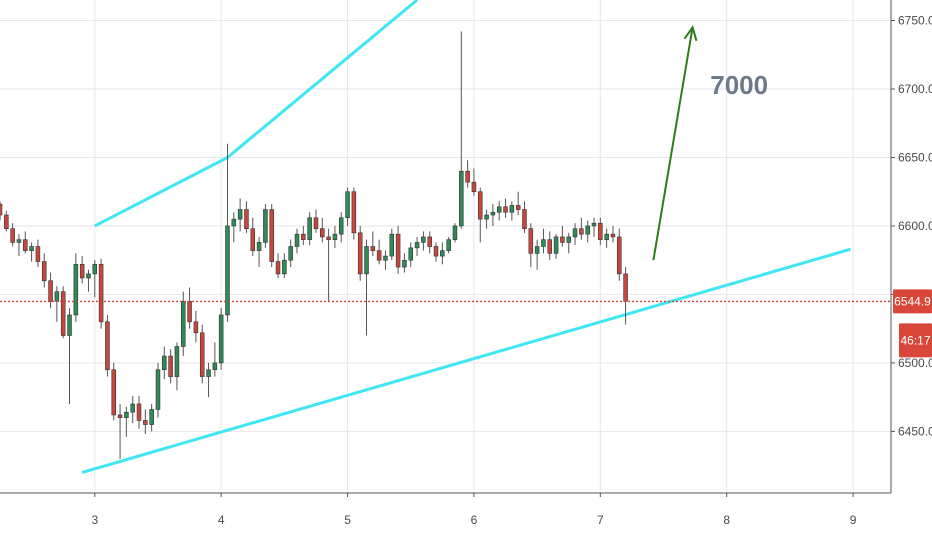 The height and width of the screenshot is (550, 932). I want to click on time-tick-label: 5, so click(347, 520).